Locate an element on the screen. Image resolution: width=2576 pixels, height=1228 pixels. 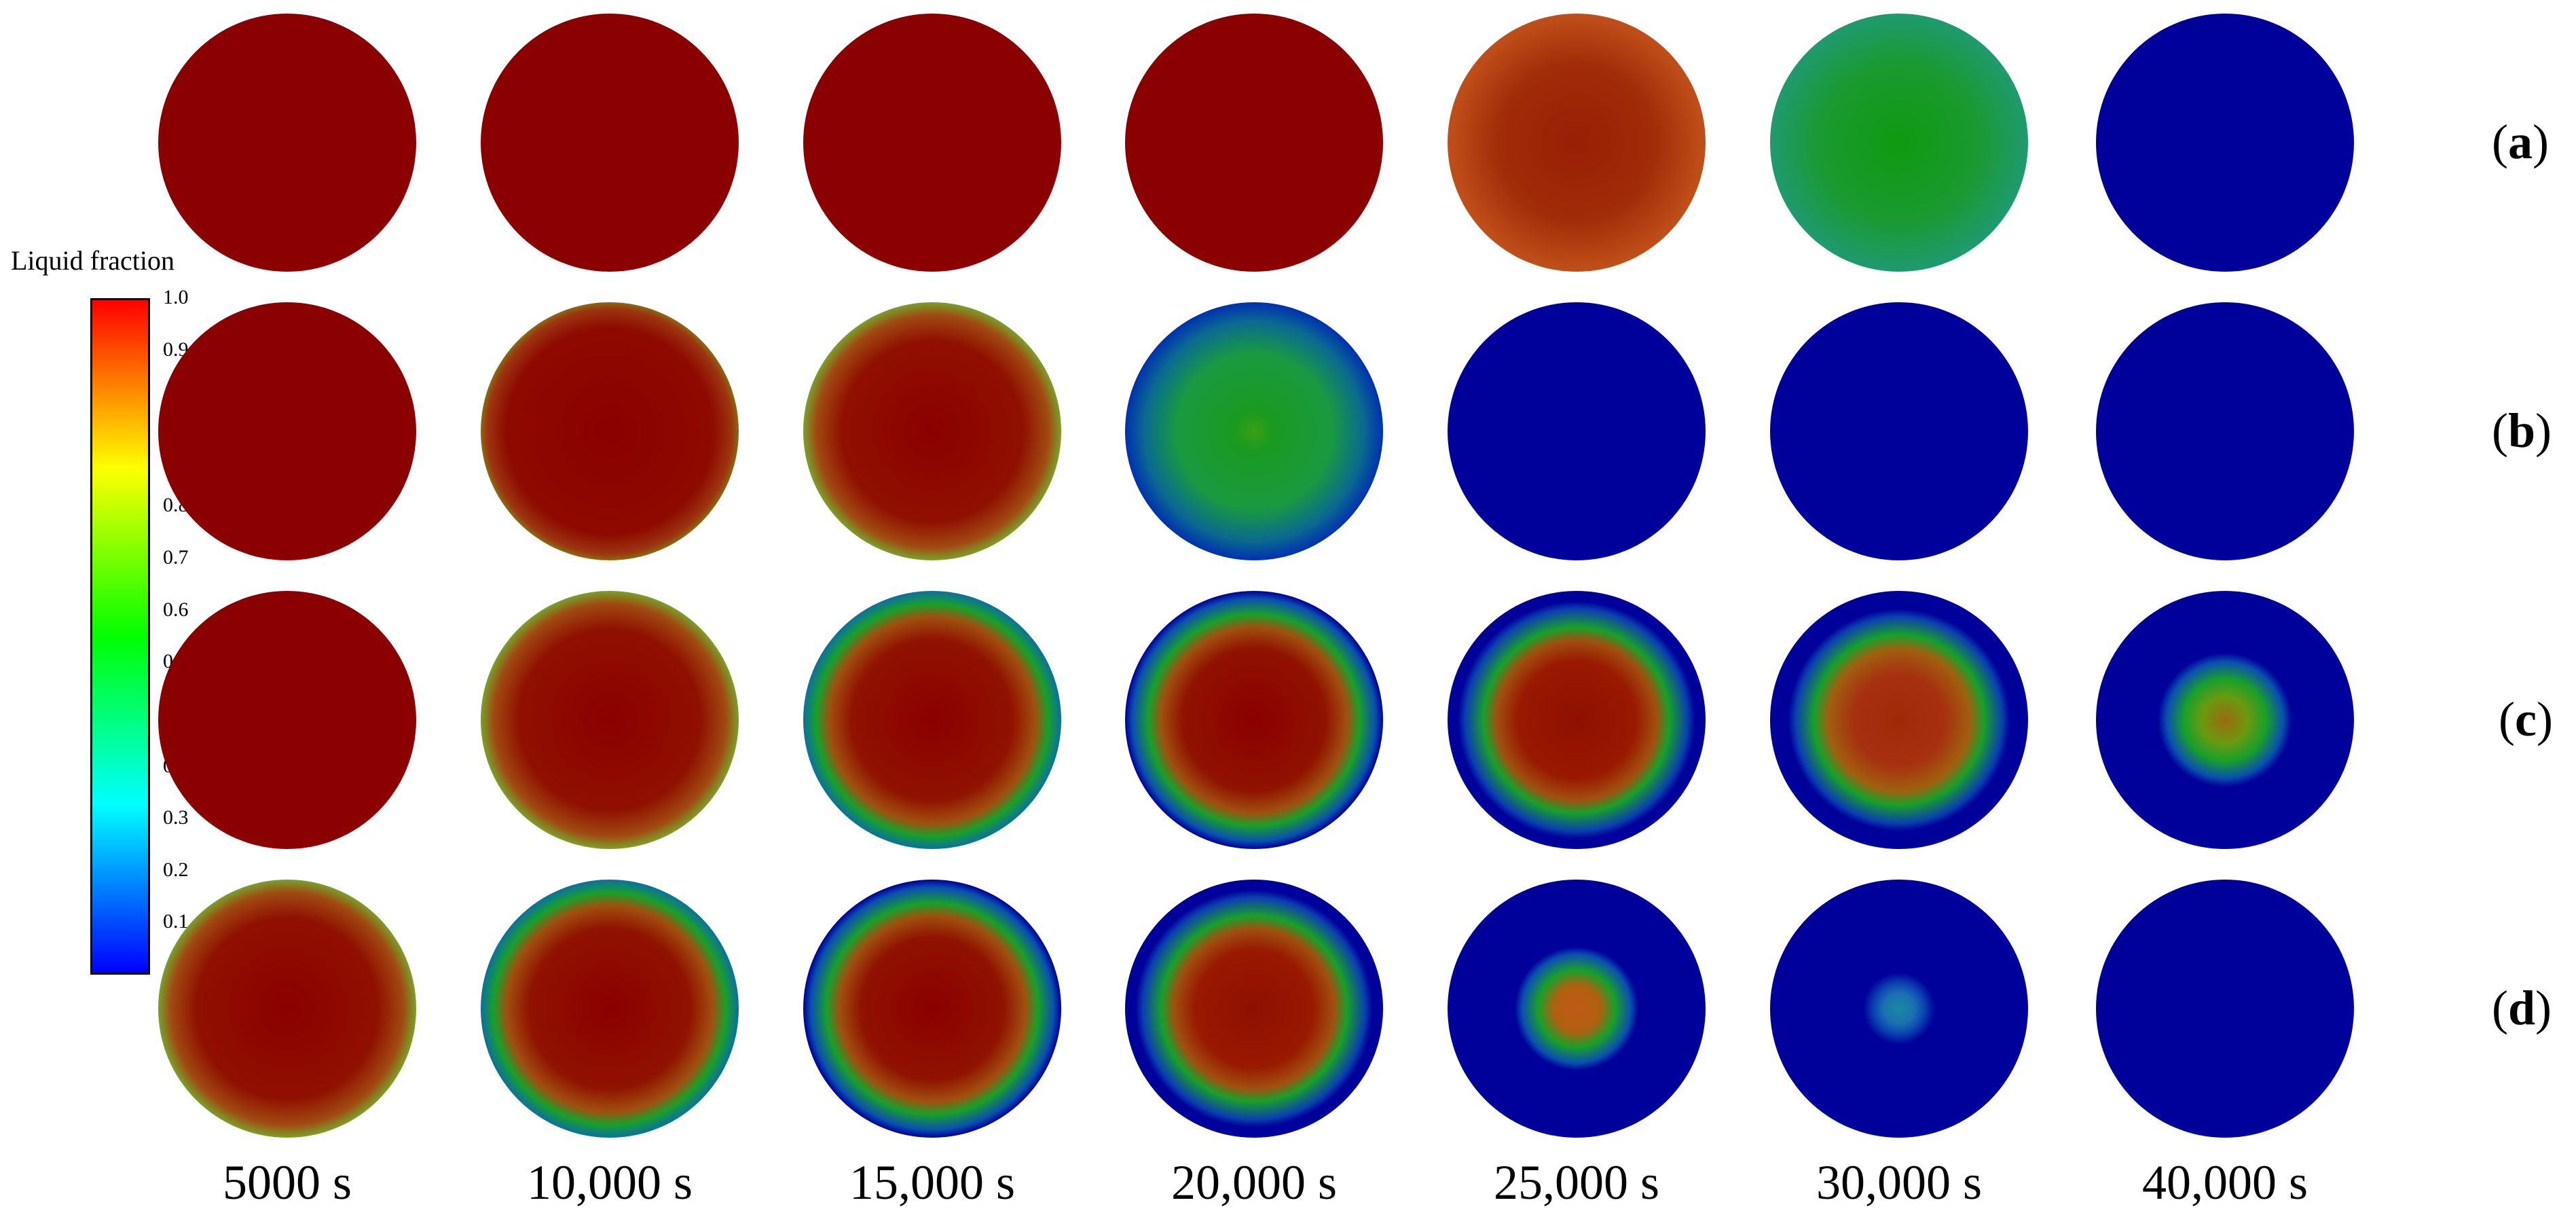
time-label: 20,000 s is located at coordinates (1254, 1182).